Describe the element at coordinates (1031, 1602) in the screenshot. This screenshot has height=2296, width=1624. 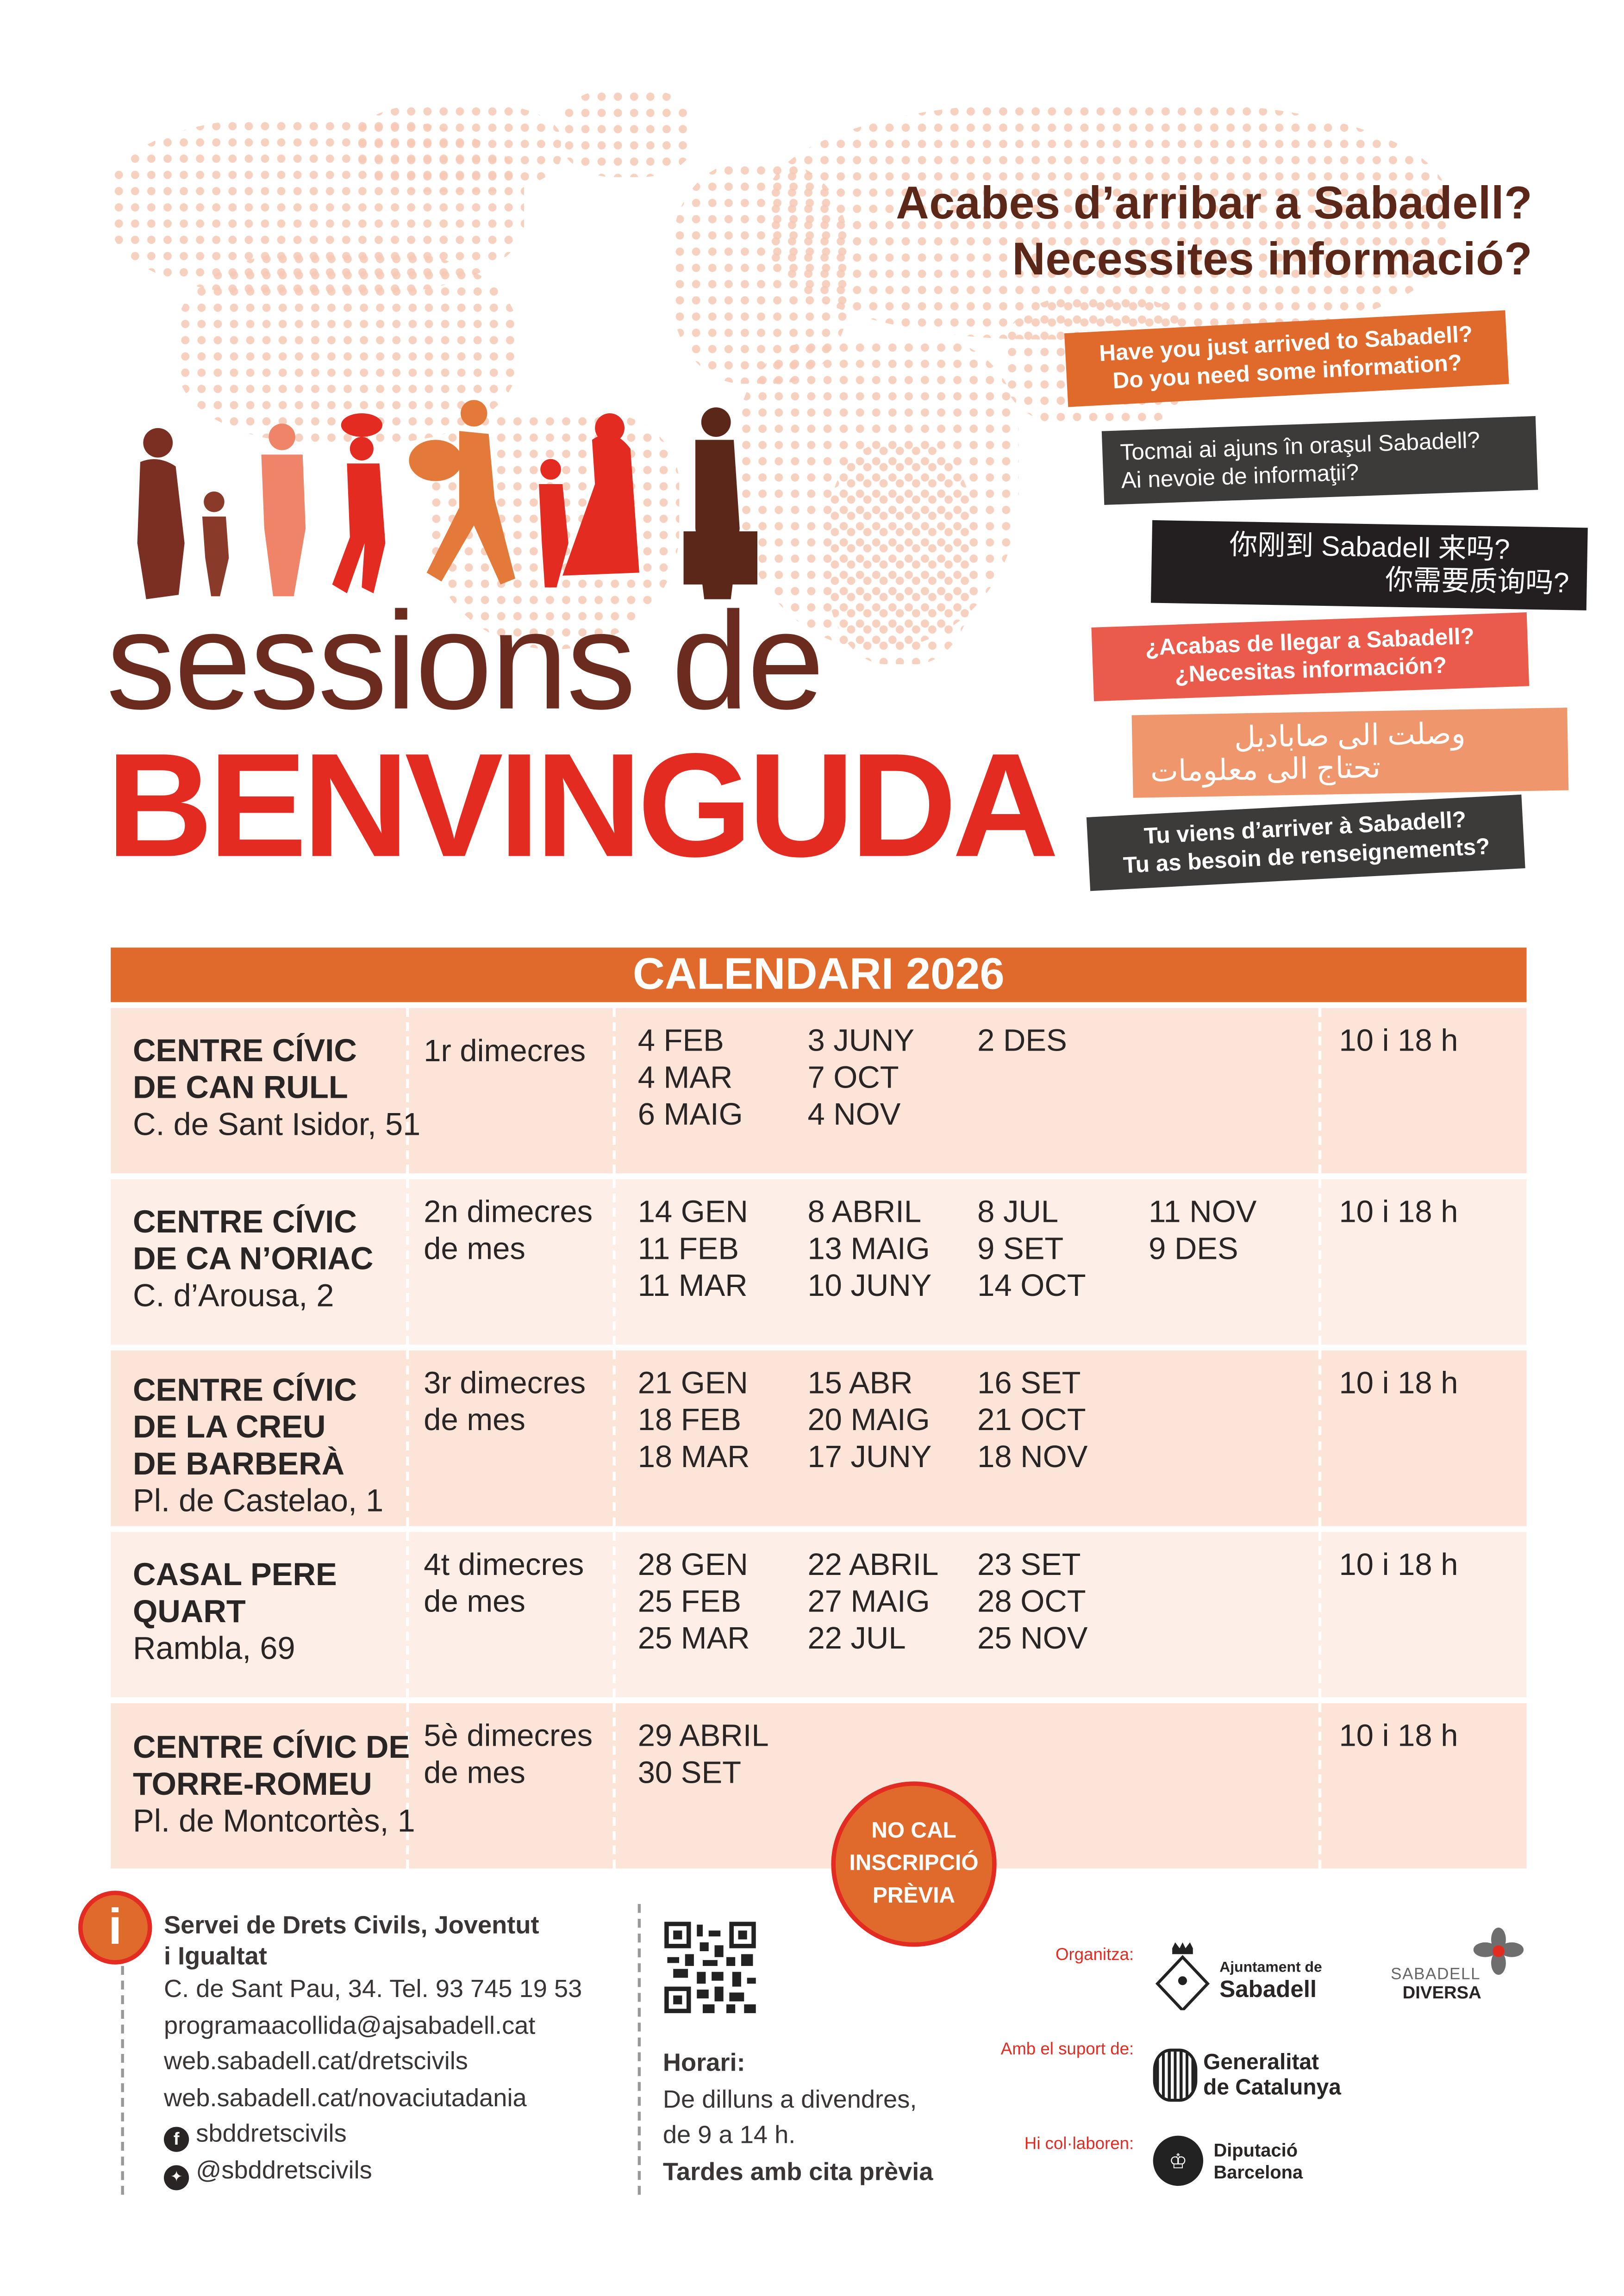
I see `session-date: 28 OCT` at that location.